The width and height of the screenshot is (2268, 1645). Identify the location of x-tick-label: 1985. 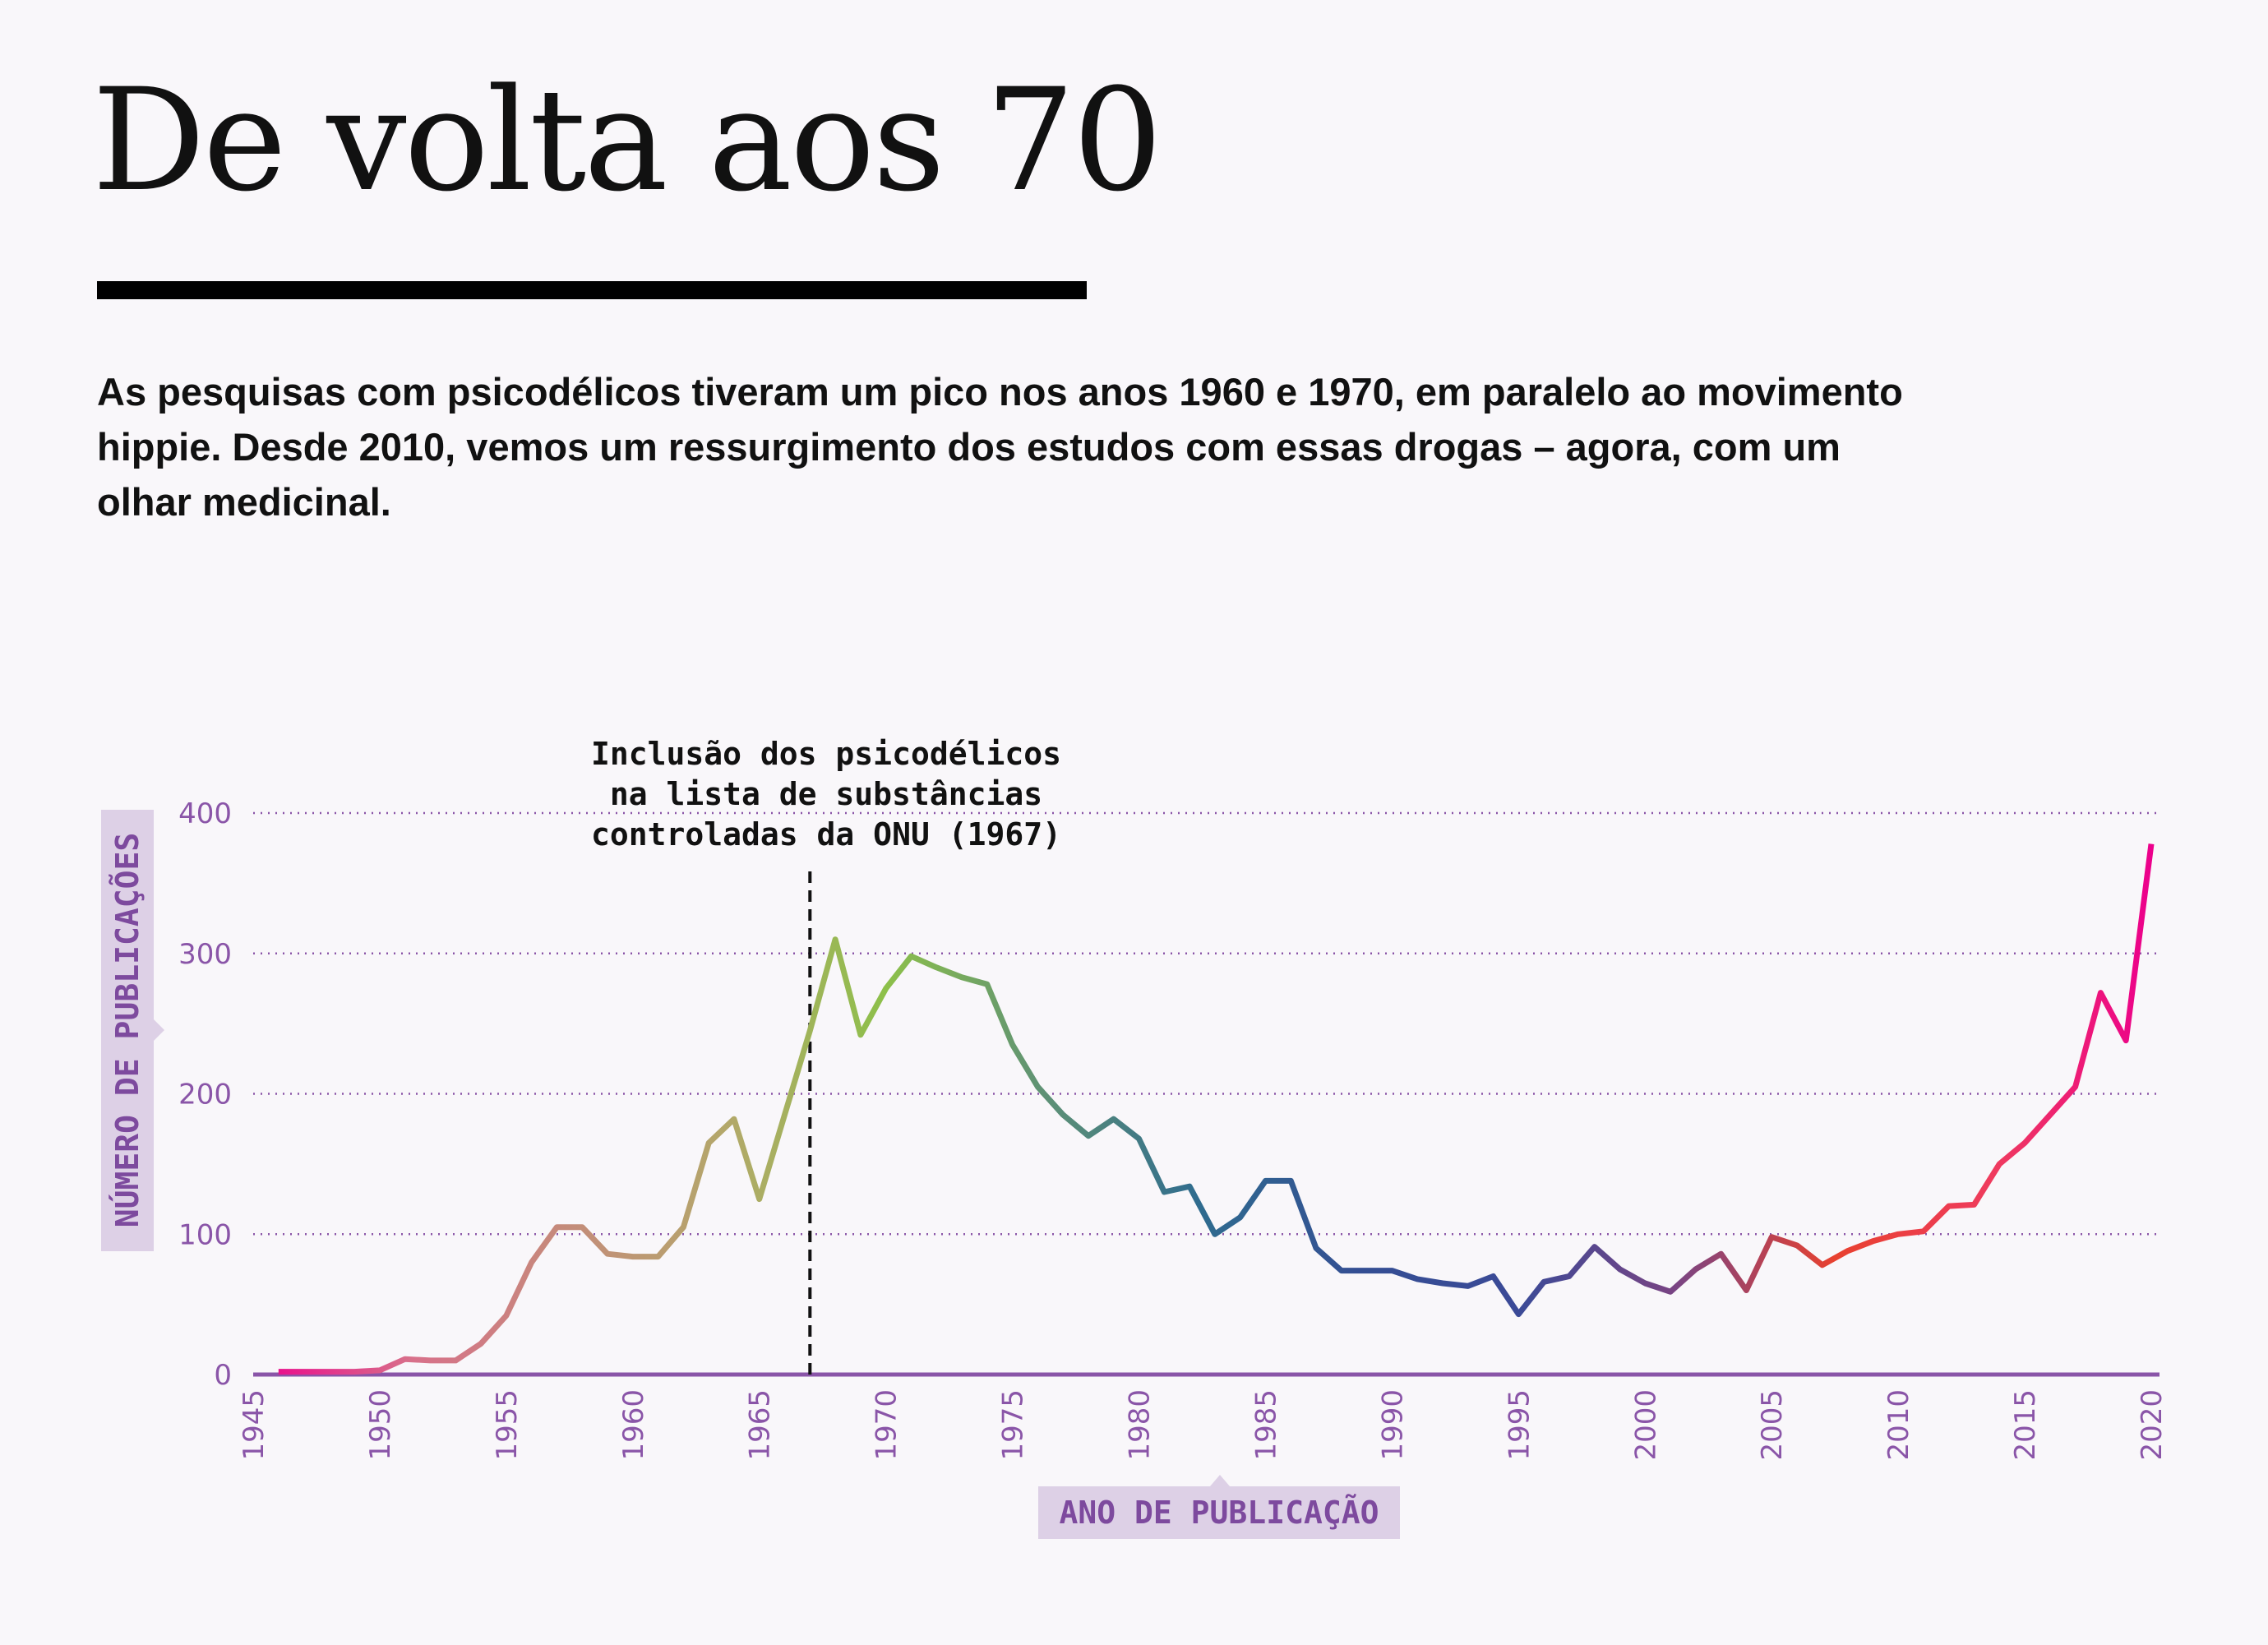
(1265, 1425).